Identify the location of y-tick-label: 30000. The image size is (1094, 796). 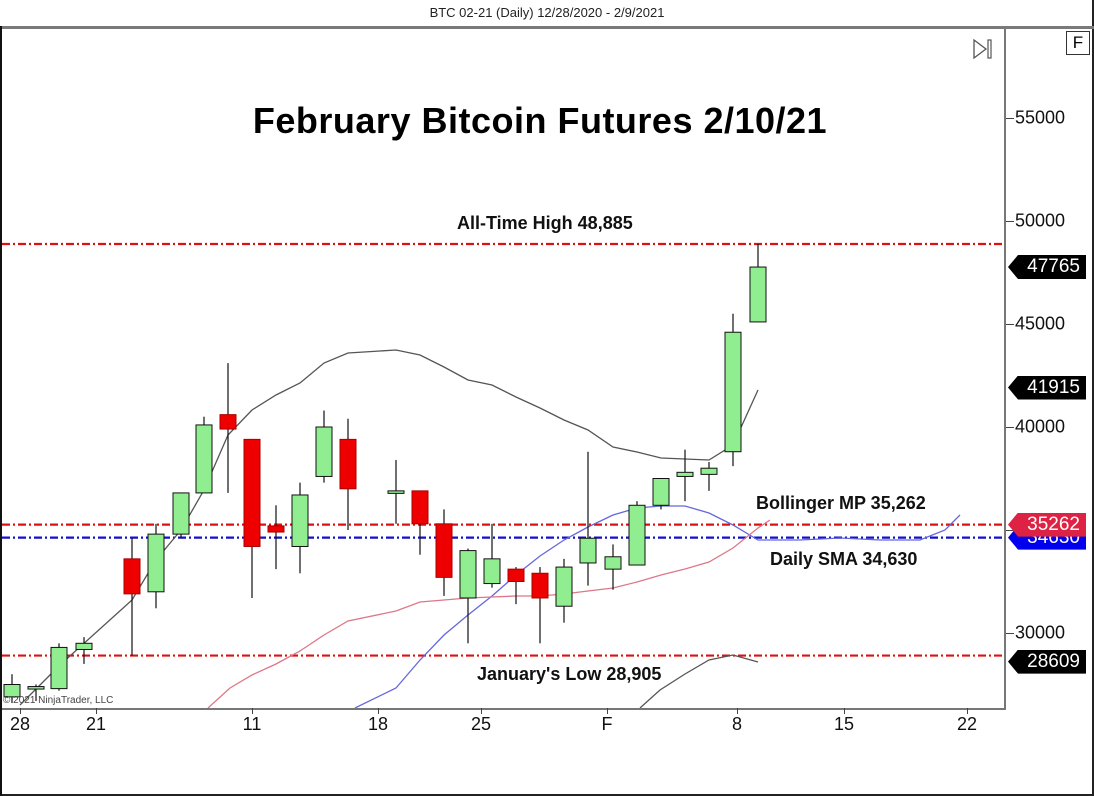
(1040, 632).